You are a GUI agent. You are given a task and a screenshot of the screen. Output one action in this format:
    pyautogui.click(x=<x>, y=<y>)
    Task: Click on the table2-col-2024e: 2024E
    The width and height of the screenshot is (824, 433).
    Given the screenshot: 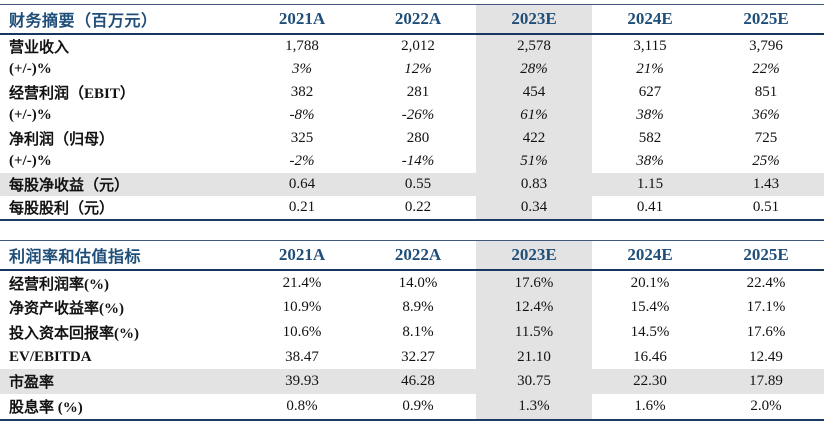 What is the action you would take?
    pyautogui.click(x=650, y=255)
    